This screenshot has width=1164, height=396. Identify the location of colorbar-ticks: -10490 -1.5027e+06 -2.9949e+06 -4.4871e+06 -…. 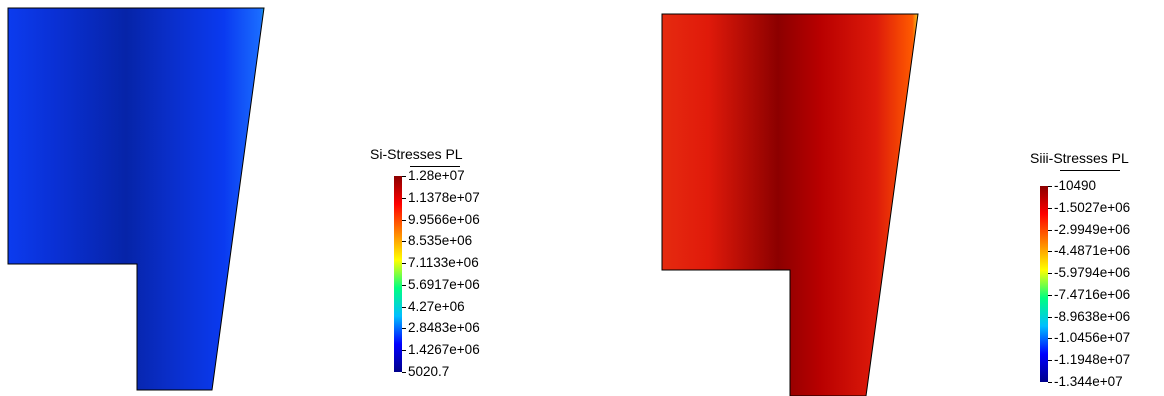
(1100, 284).